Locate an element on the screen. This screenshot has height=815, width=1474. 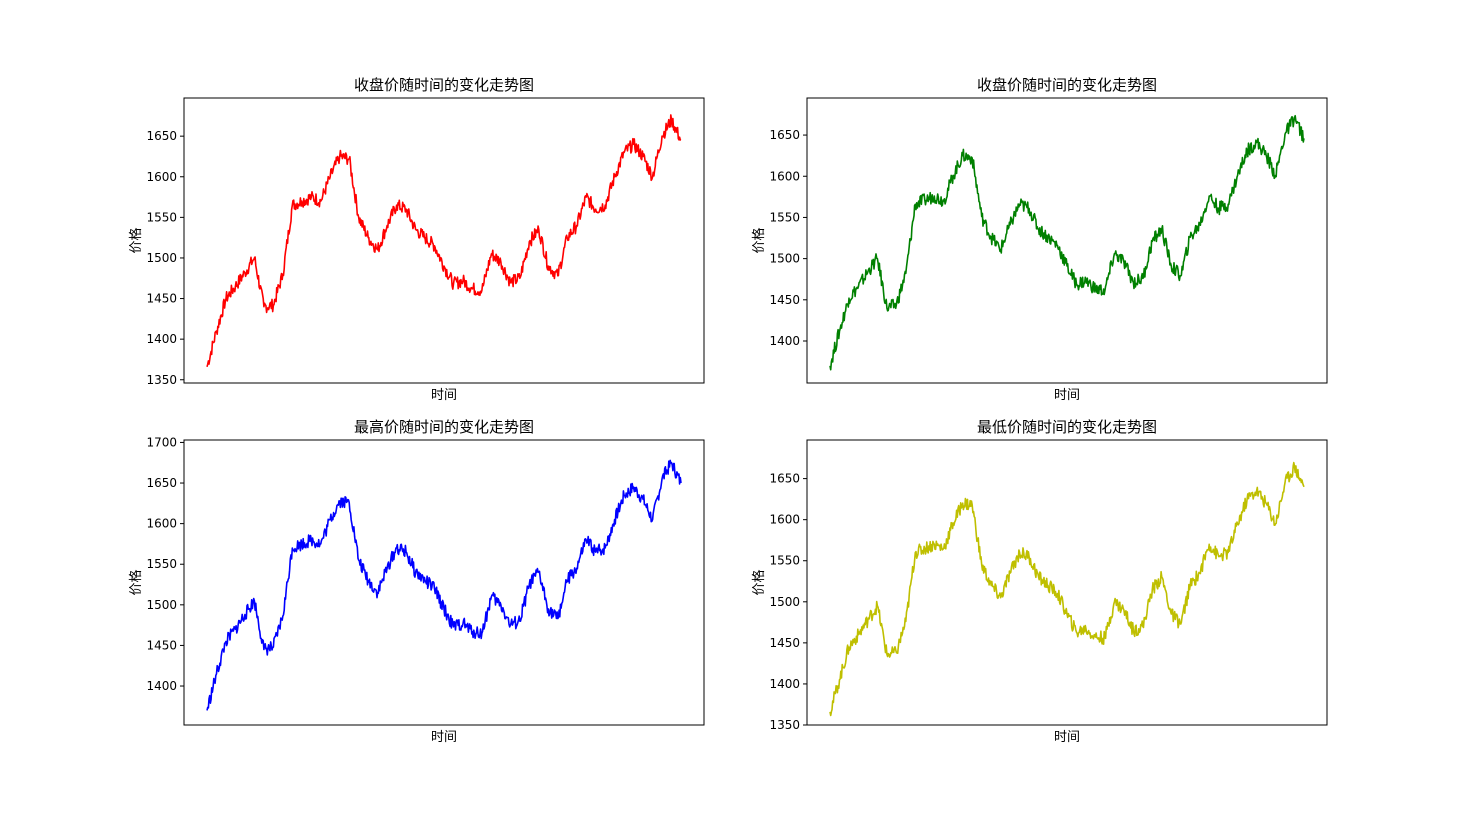
subplot-title: 最低价随时间的变化走势图 is located at coordinates (1067, 427).